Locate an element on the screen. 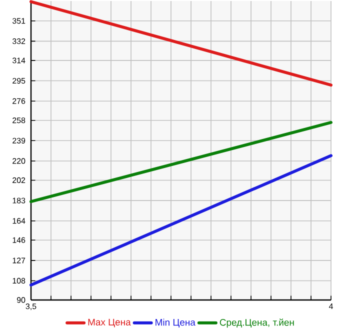 The height and width of the screenshot is (335, 345). legend-label: Сред.Цена, т.йен is located at coordinates (257, 323).